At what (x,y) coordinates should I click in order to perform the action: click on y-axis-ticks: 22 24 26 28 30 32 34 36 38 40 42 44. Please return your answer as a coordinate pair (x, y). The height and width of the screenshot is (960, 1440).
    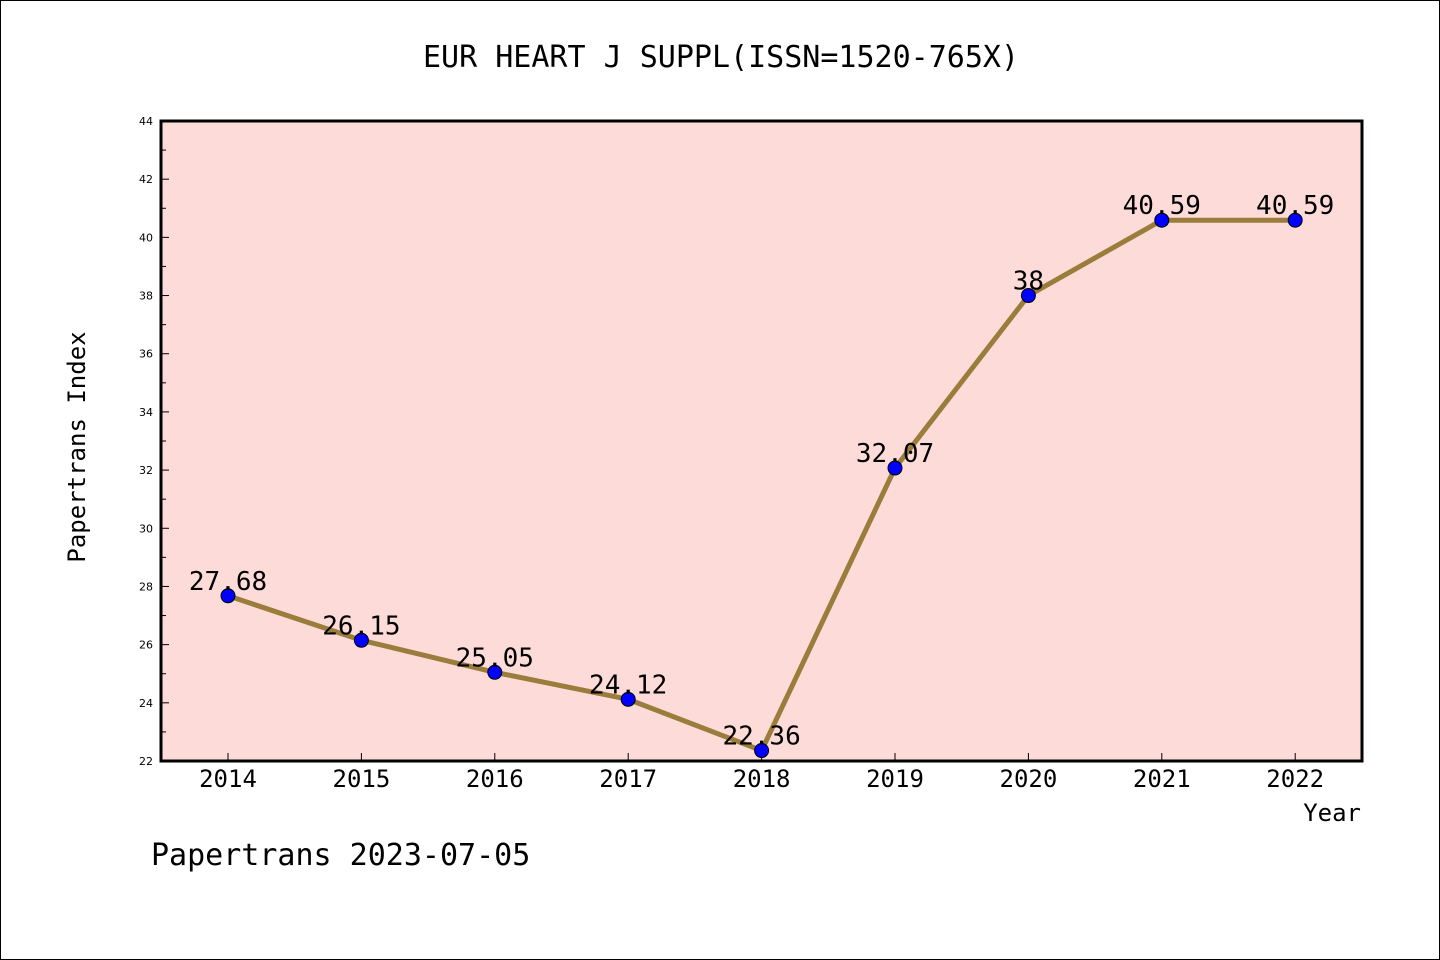
    Looking at the image, I should click on (154, 441).